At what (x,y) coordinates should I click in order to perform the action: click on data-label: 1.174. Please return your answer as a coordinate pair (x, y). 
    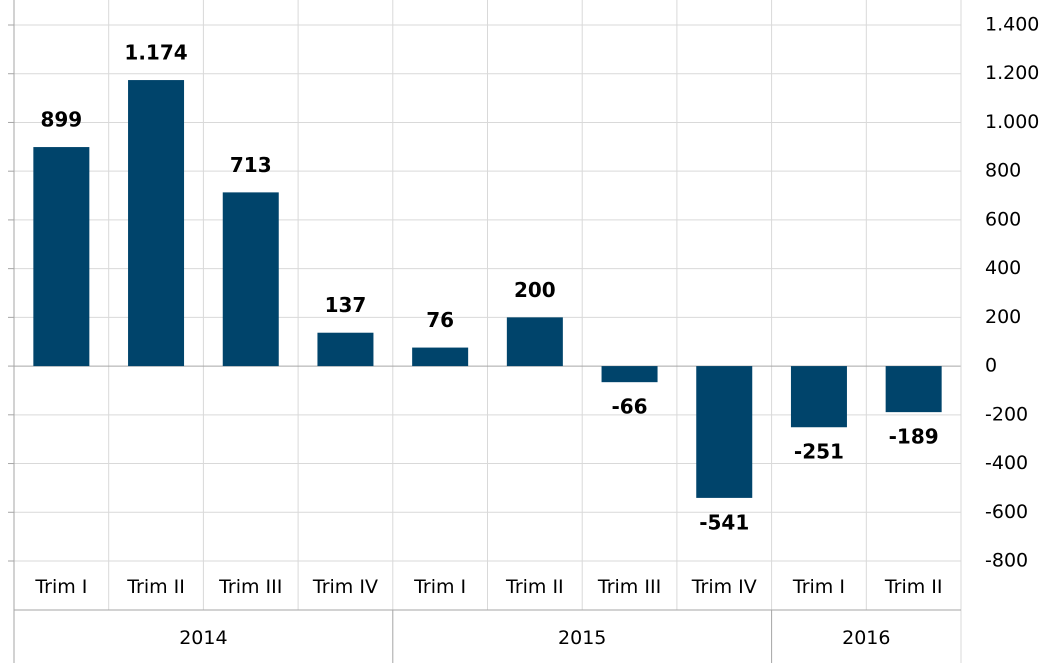
    Looking at the image, I should click on (155, 53).